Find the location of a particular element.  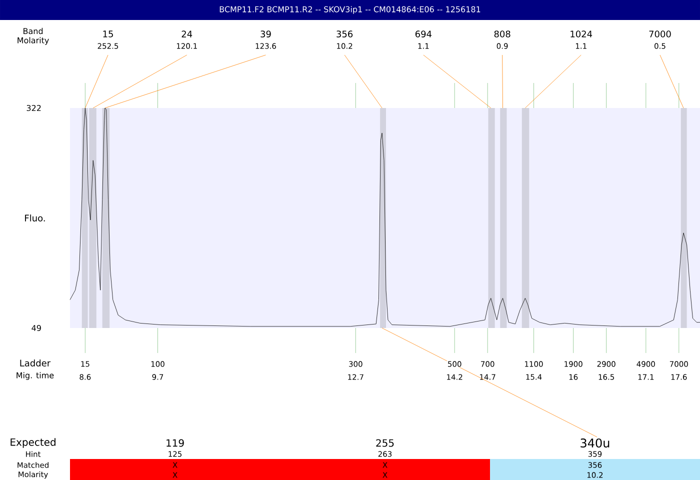

text: Ladder is located at coordinates (35, 363).